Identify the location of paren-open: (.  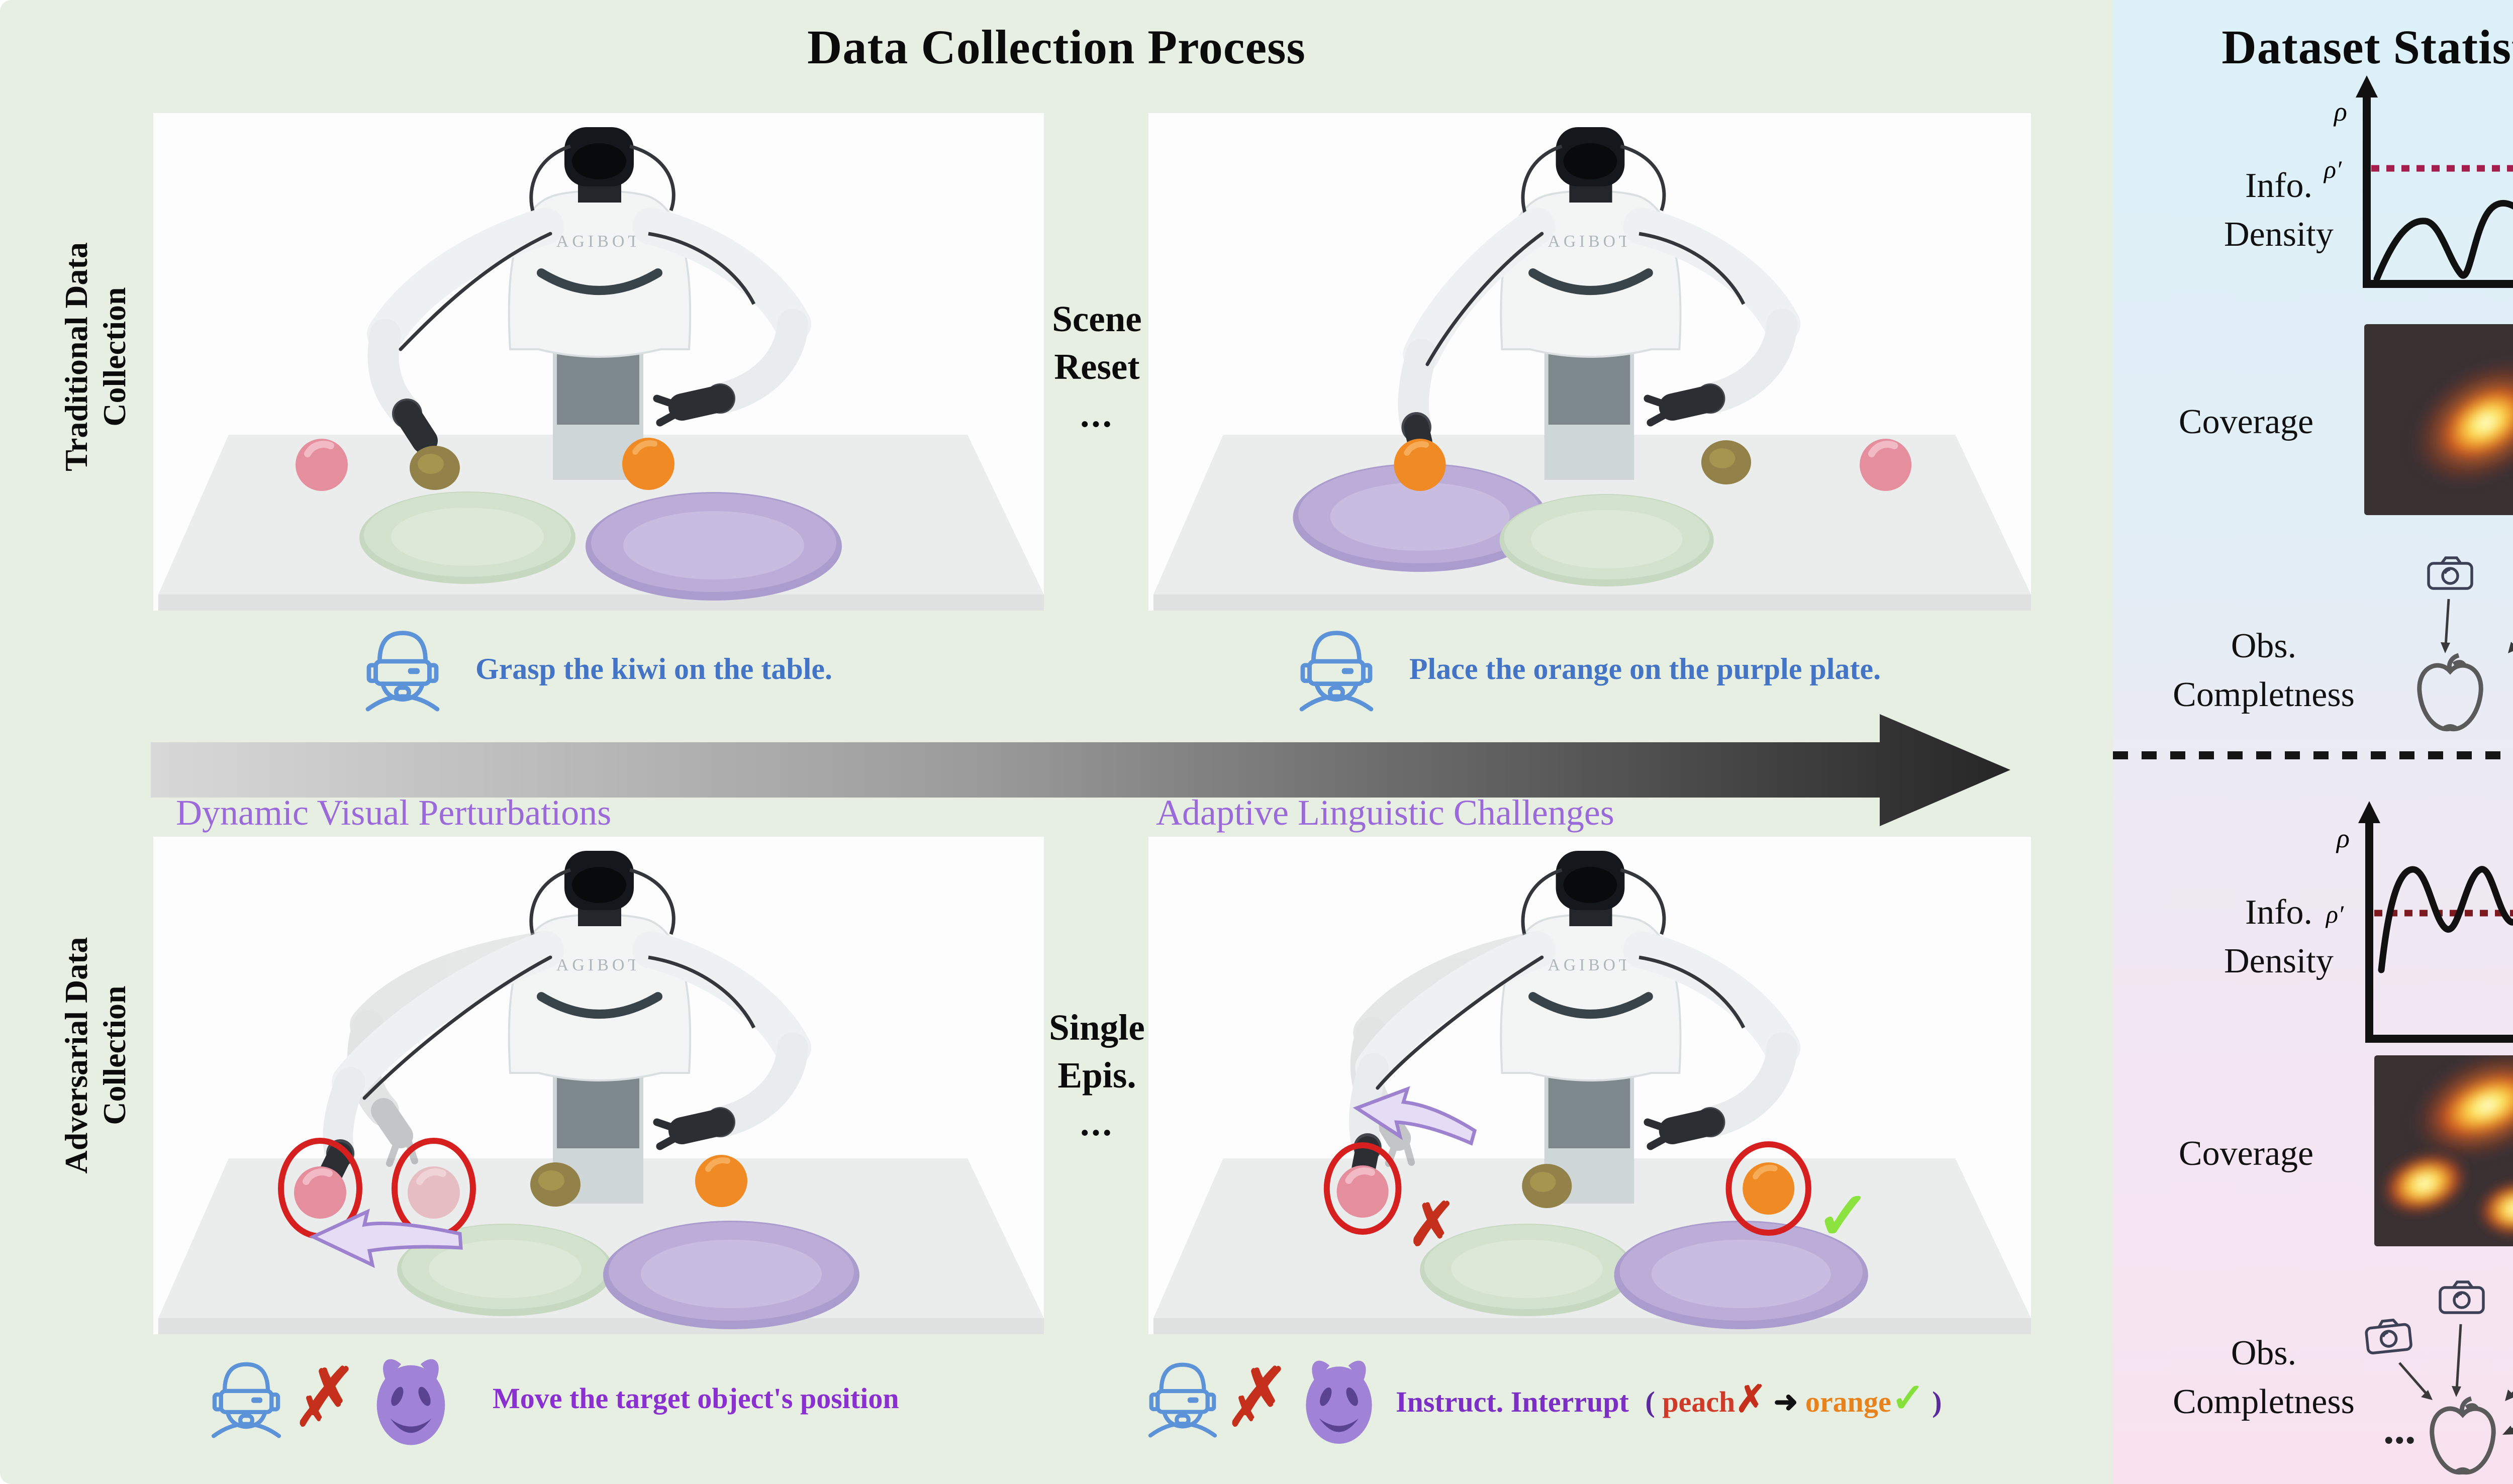
(1650, 1402).